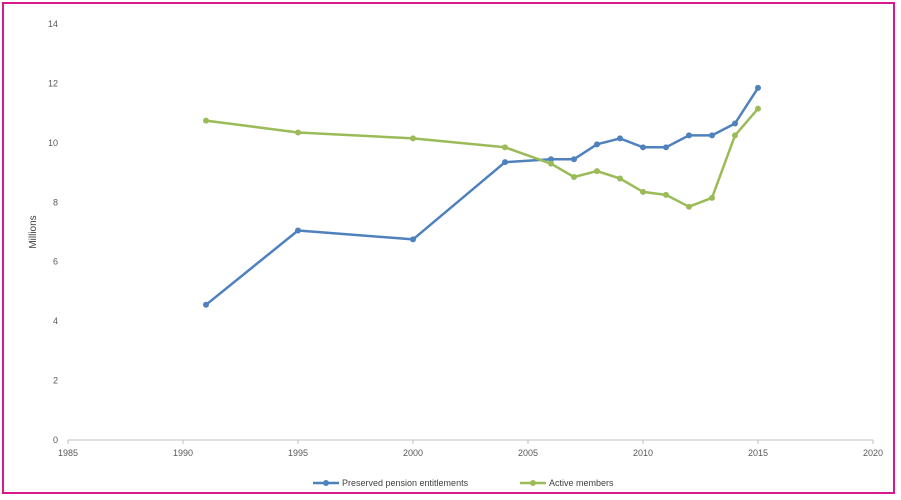 The height and width of the screenshot is (500, 901). What do you see at coordinates (53, 24) in the screenshot?
I see `y-tick-label: 14` at bounding box center [53, 24].